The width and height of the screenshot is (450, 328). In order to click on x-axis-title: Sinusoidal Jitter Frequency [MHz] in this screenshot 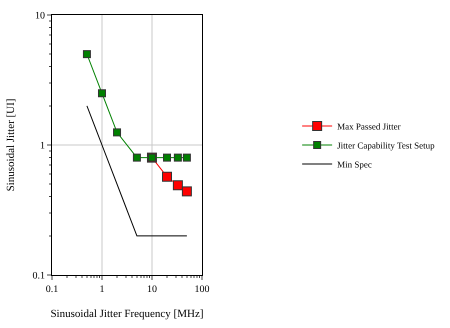, I will do `click(127, 314)`.